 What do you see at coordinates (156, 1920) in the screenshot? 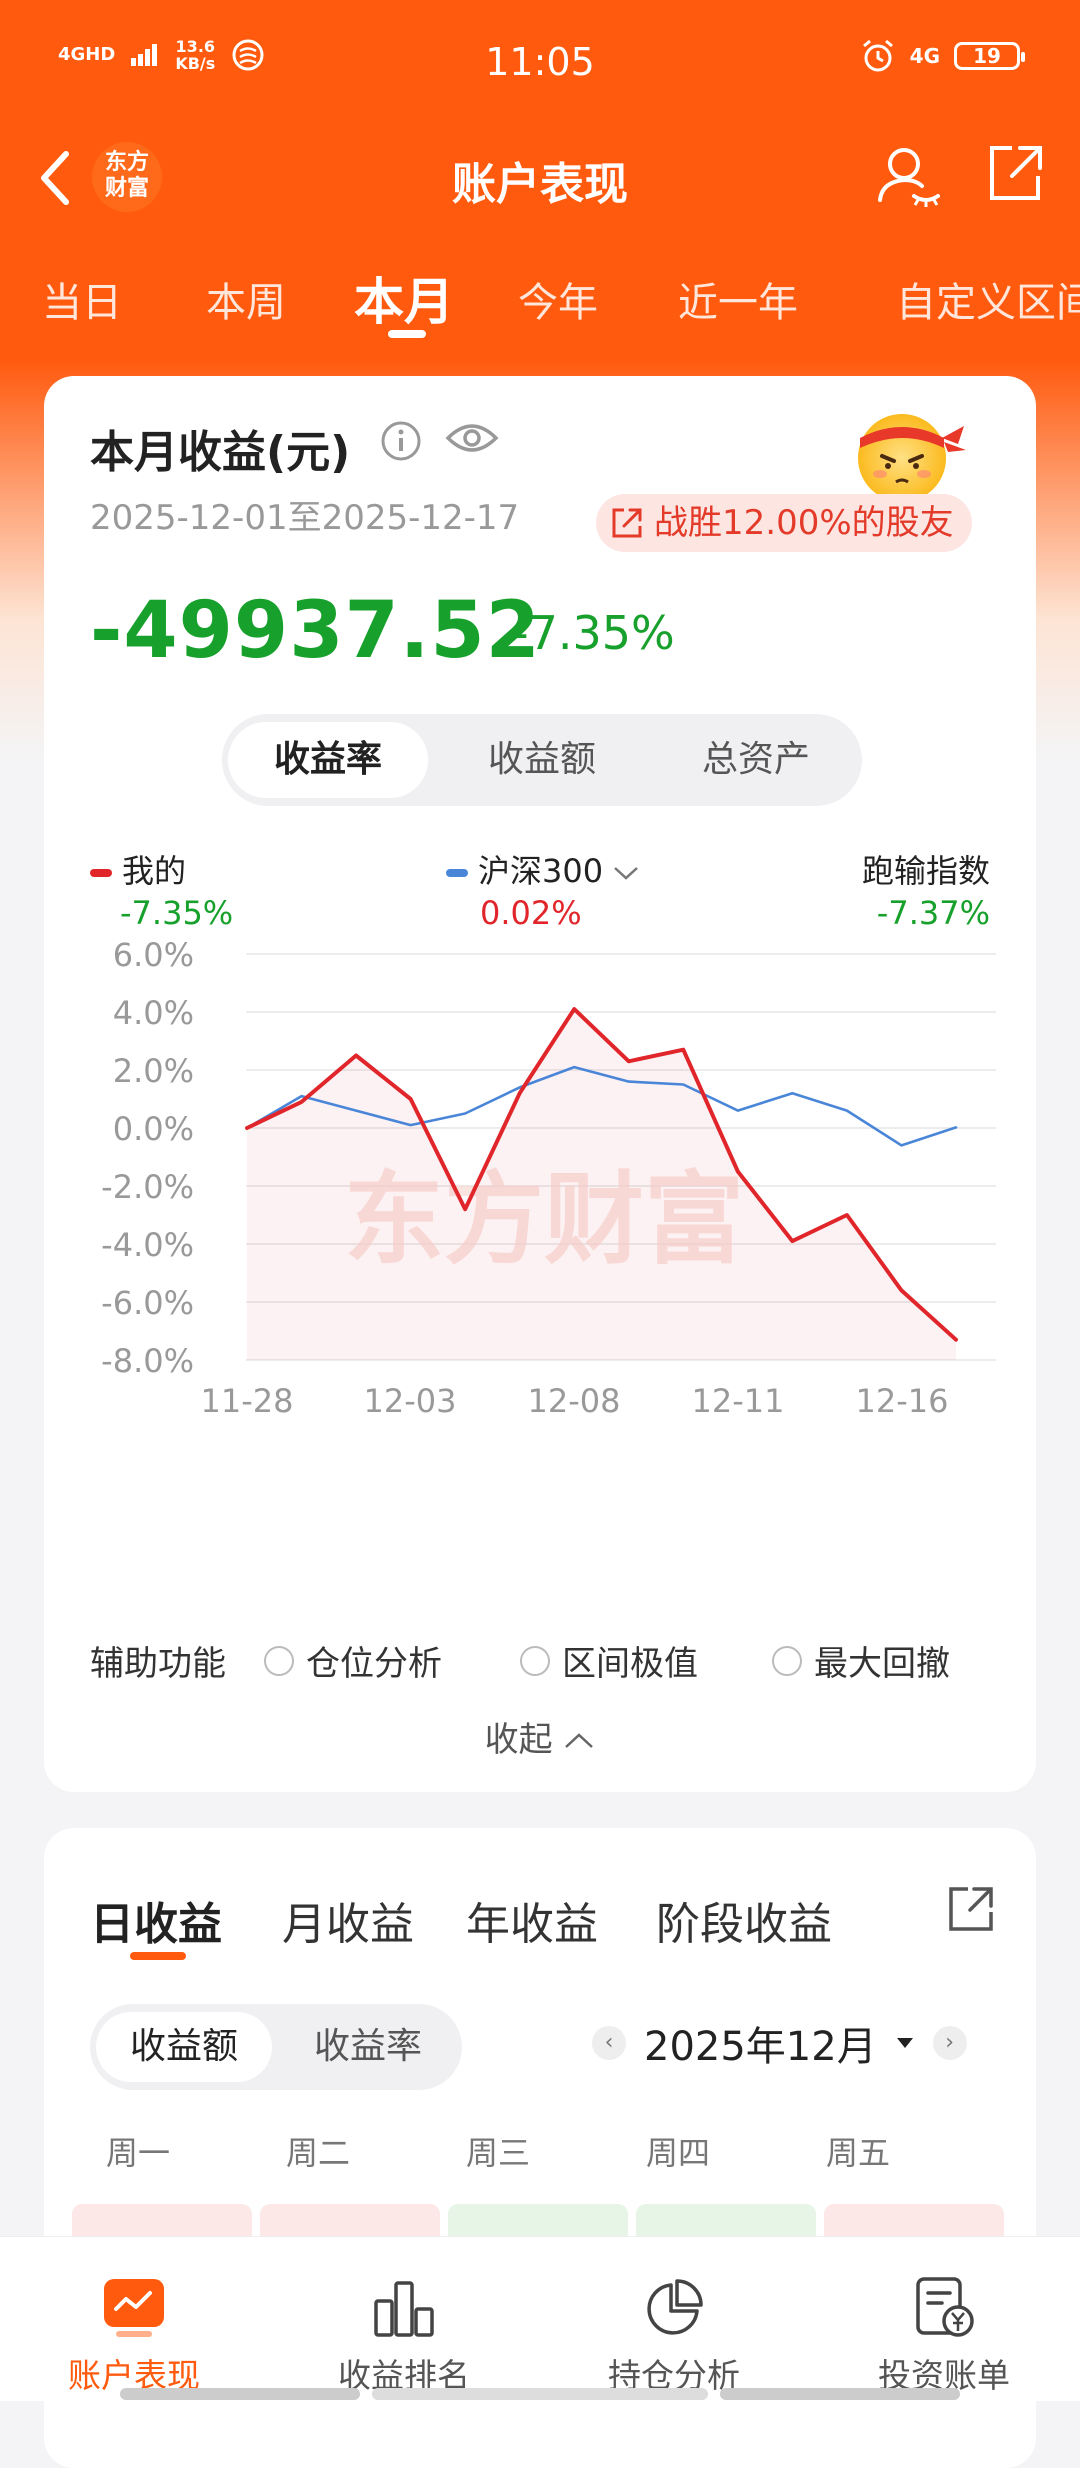
I see `tab-daily: 日收益` at bounding box center [156, 1920].